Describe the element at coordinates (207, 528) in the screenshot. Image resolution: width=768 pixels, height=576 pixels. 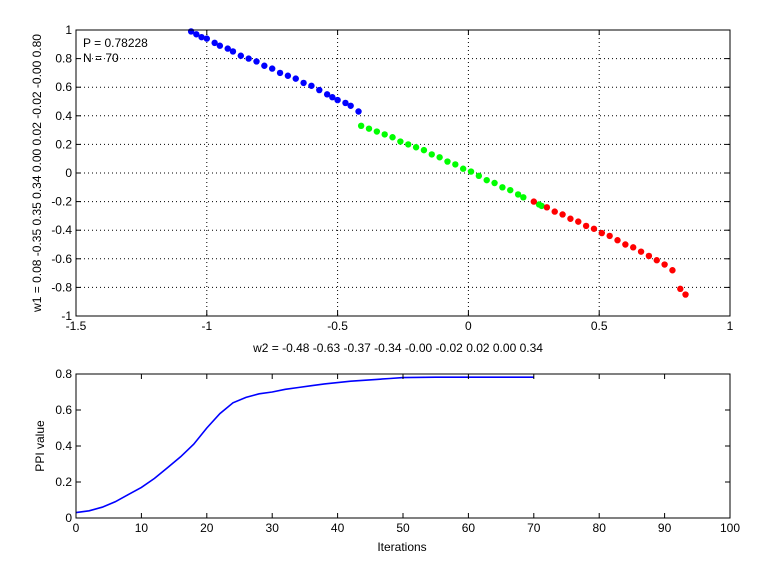
I see `ppi-x-tick-label: 20` at that location.